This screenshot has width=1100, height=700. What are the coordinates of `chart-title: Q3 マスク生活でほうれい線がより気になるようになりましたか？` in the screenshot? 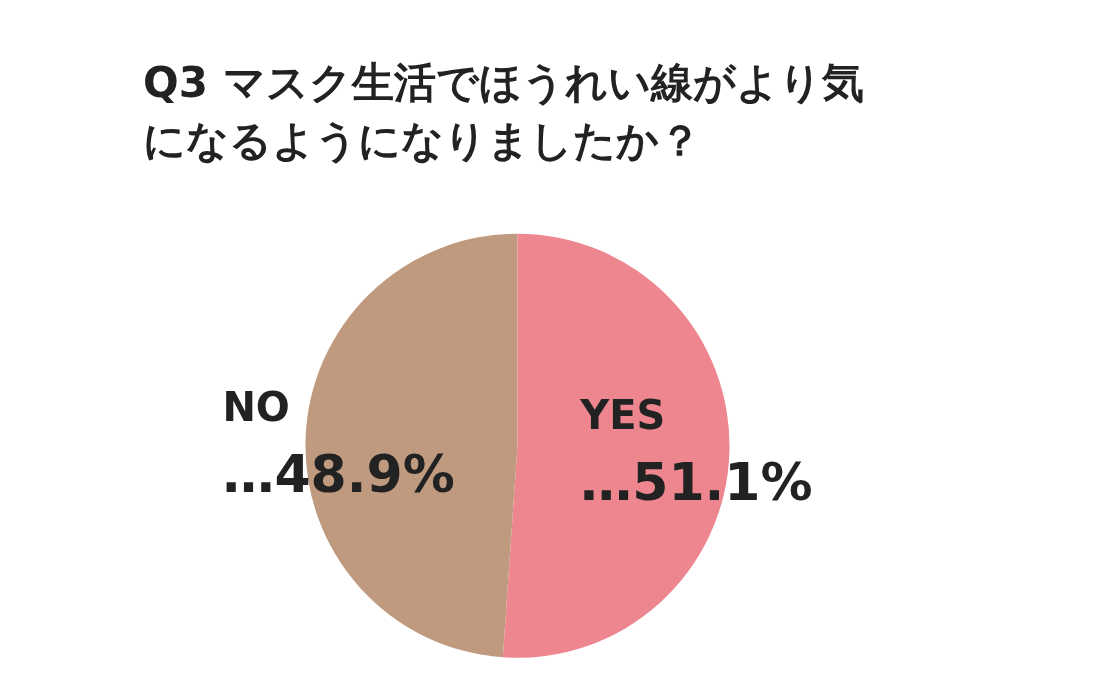 It's located at (503, 111).